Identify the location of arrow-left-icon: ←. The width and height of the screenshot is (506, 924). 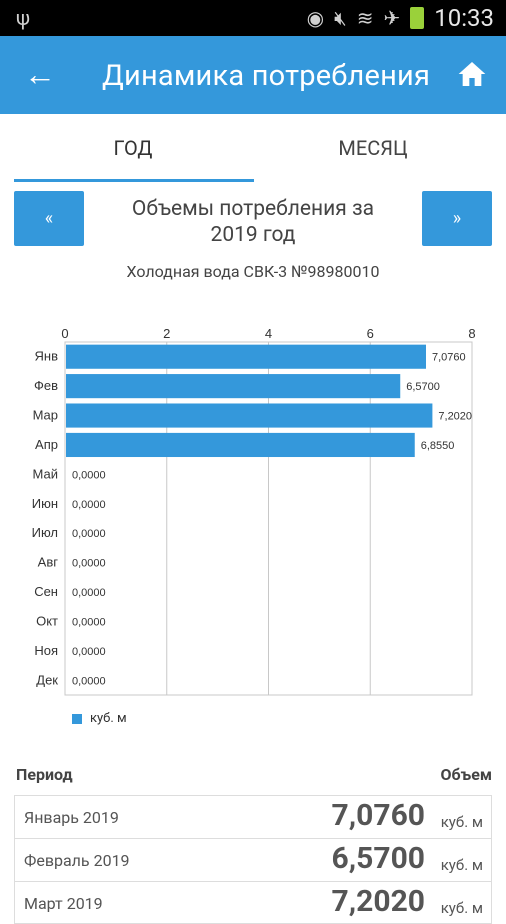
(40, 74).